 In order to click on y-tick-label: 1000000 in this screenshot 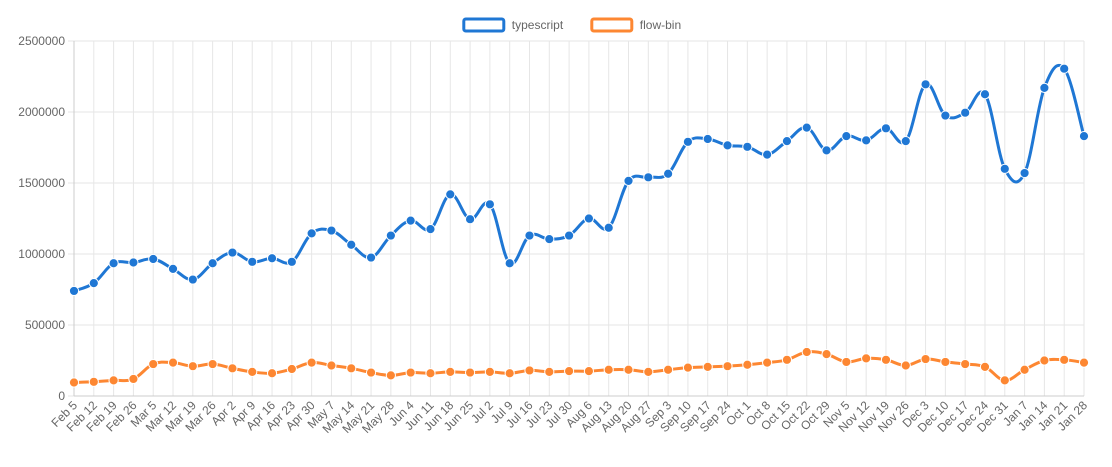, I will do `click(41, 254)`.